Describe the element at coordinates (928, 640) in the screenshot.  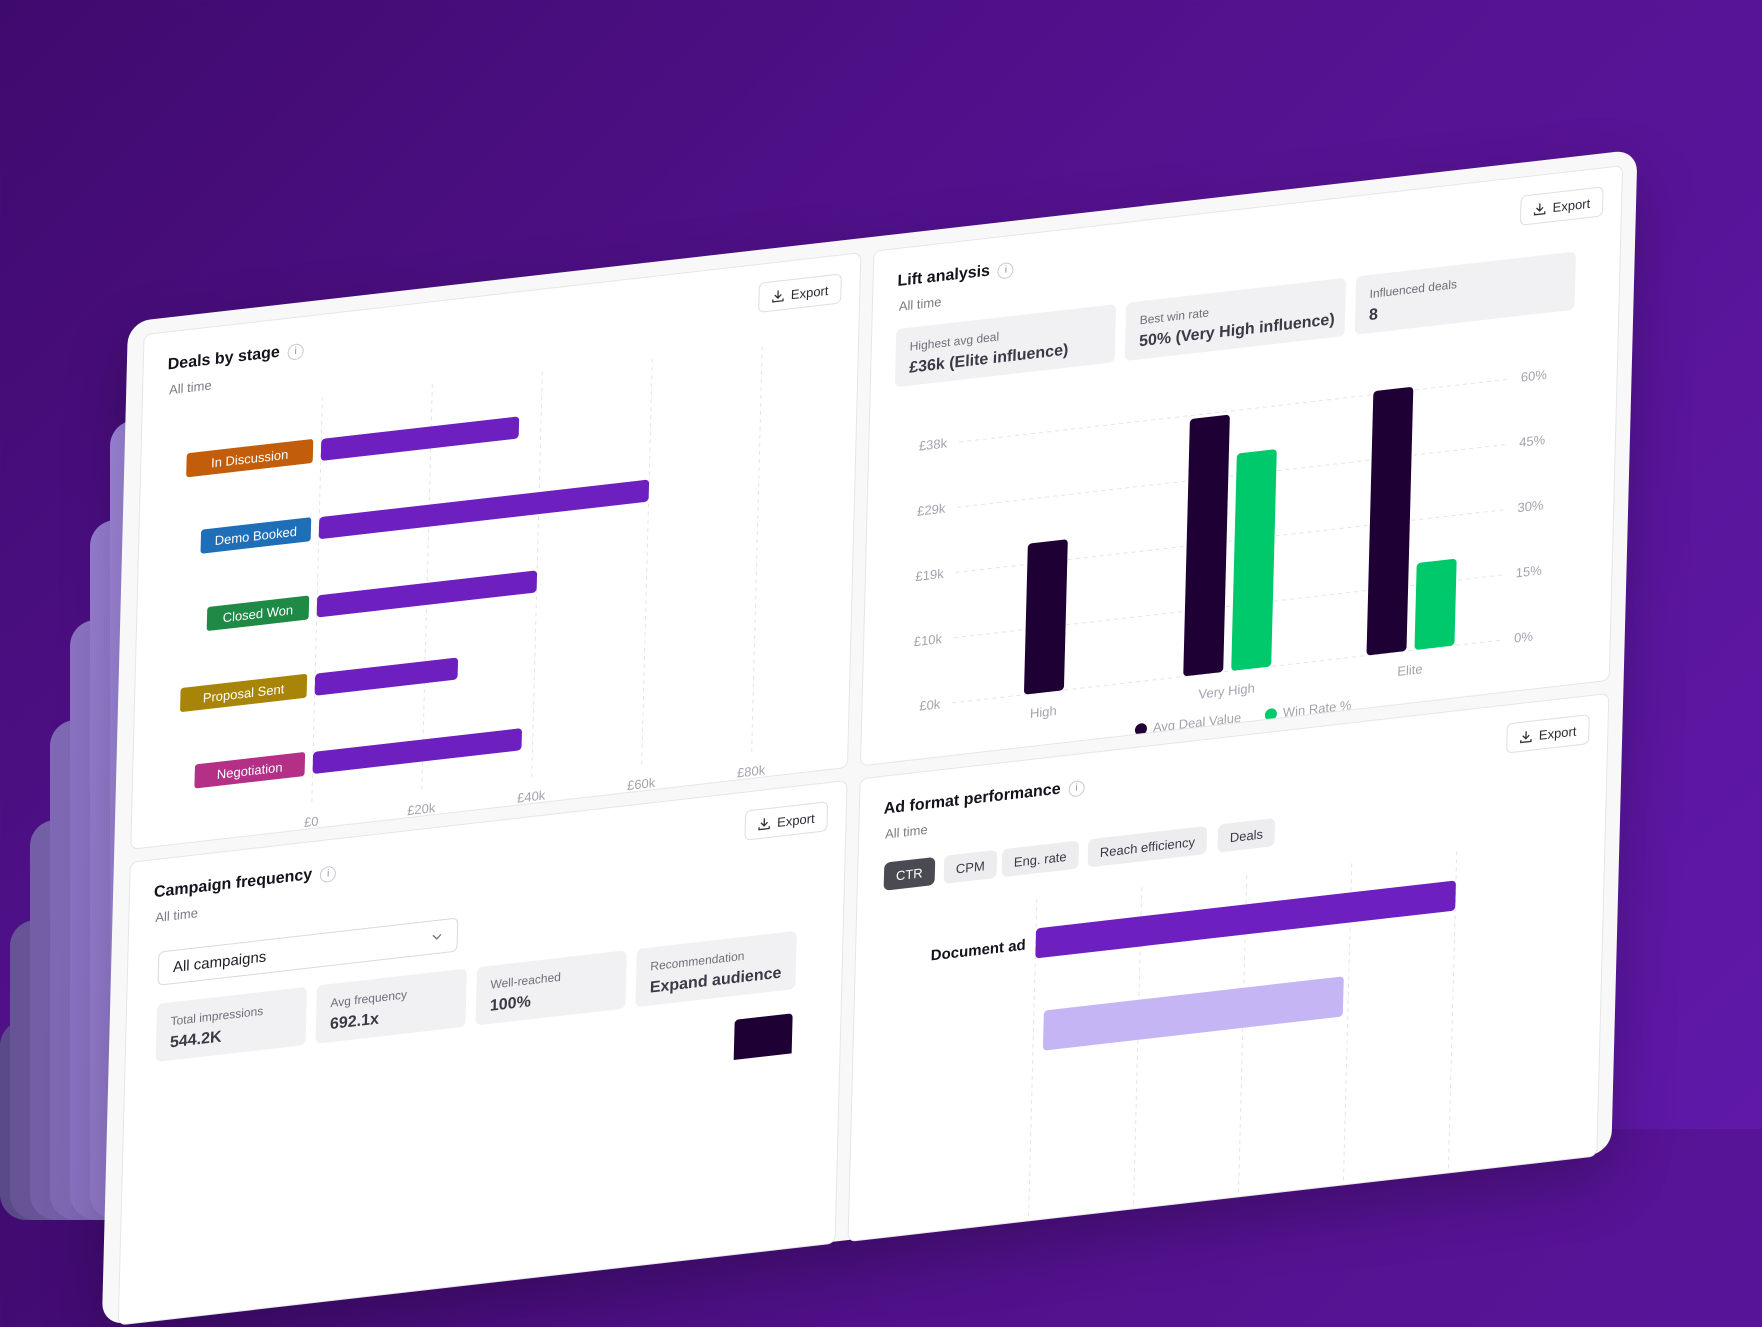
I see `y-left-tick-label: £10k` at that location.